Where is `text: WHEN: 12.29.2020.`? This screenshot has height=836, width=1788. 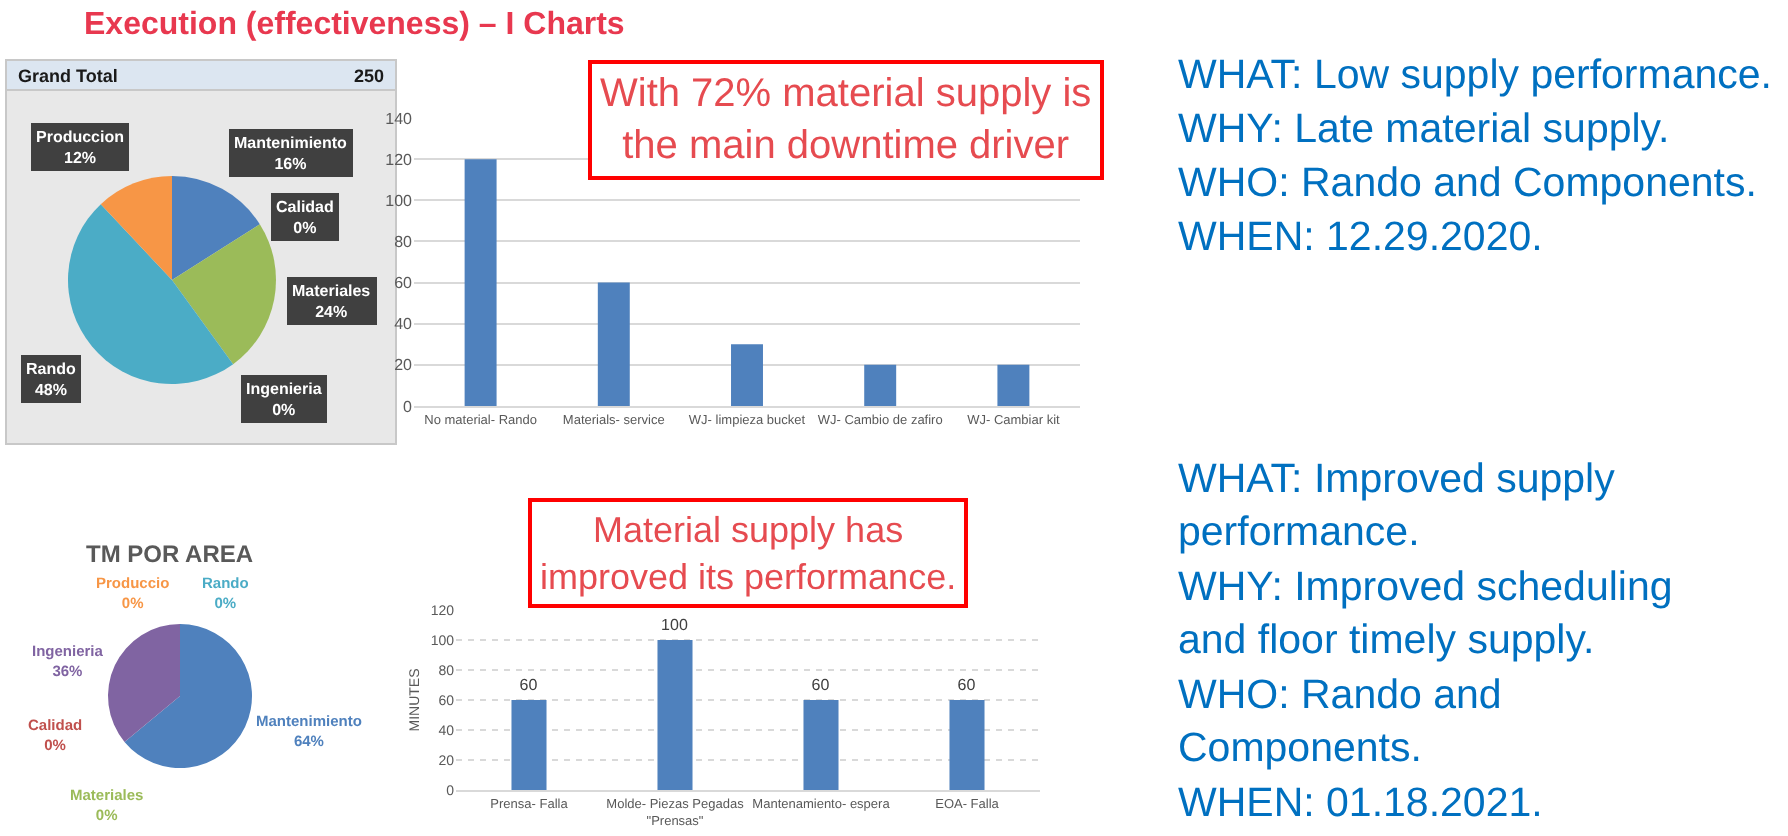
text: WHEN: 12.29.2020. is located at coordinates (1360, 237).